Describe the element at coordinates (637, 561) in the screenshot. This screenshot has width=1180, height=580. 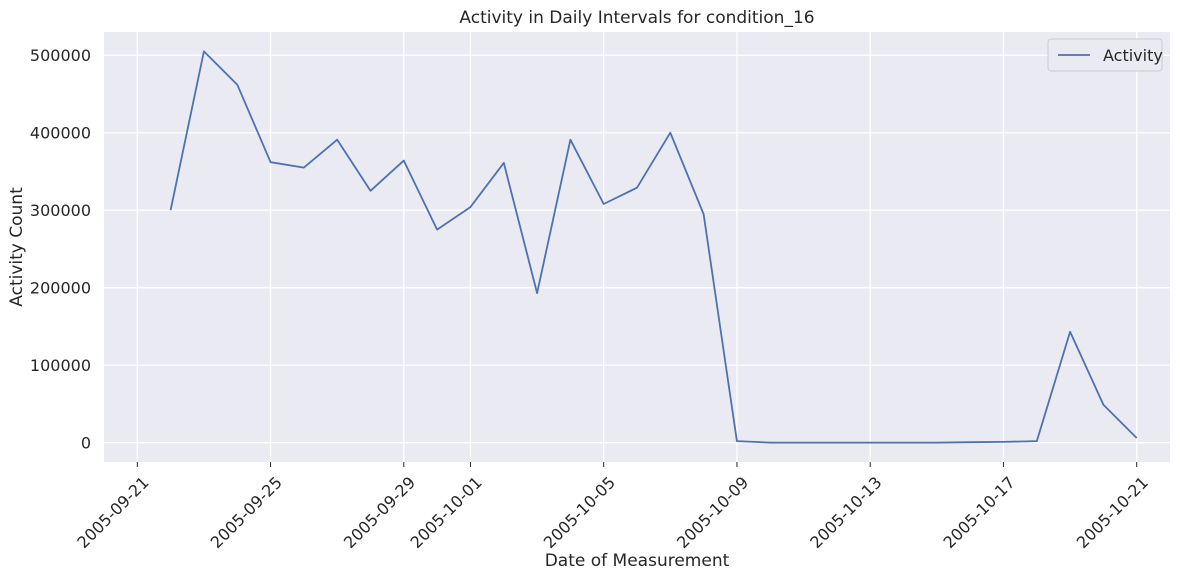
I see `x-axis-label: Date of Measurement` at that location.